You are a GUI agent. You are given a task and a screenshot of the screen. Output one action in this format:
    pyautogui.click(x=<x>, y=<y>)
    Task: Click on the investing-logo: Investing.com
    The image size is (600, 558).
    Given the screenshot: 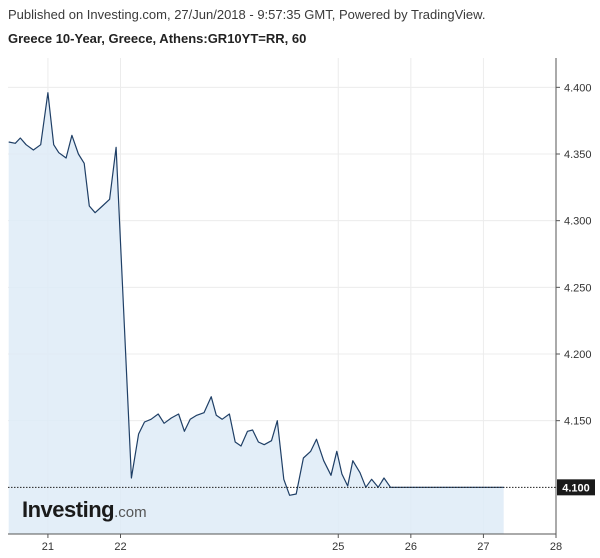 What is the action you would take?
    pyautogui.click(x=84, y=510)
    